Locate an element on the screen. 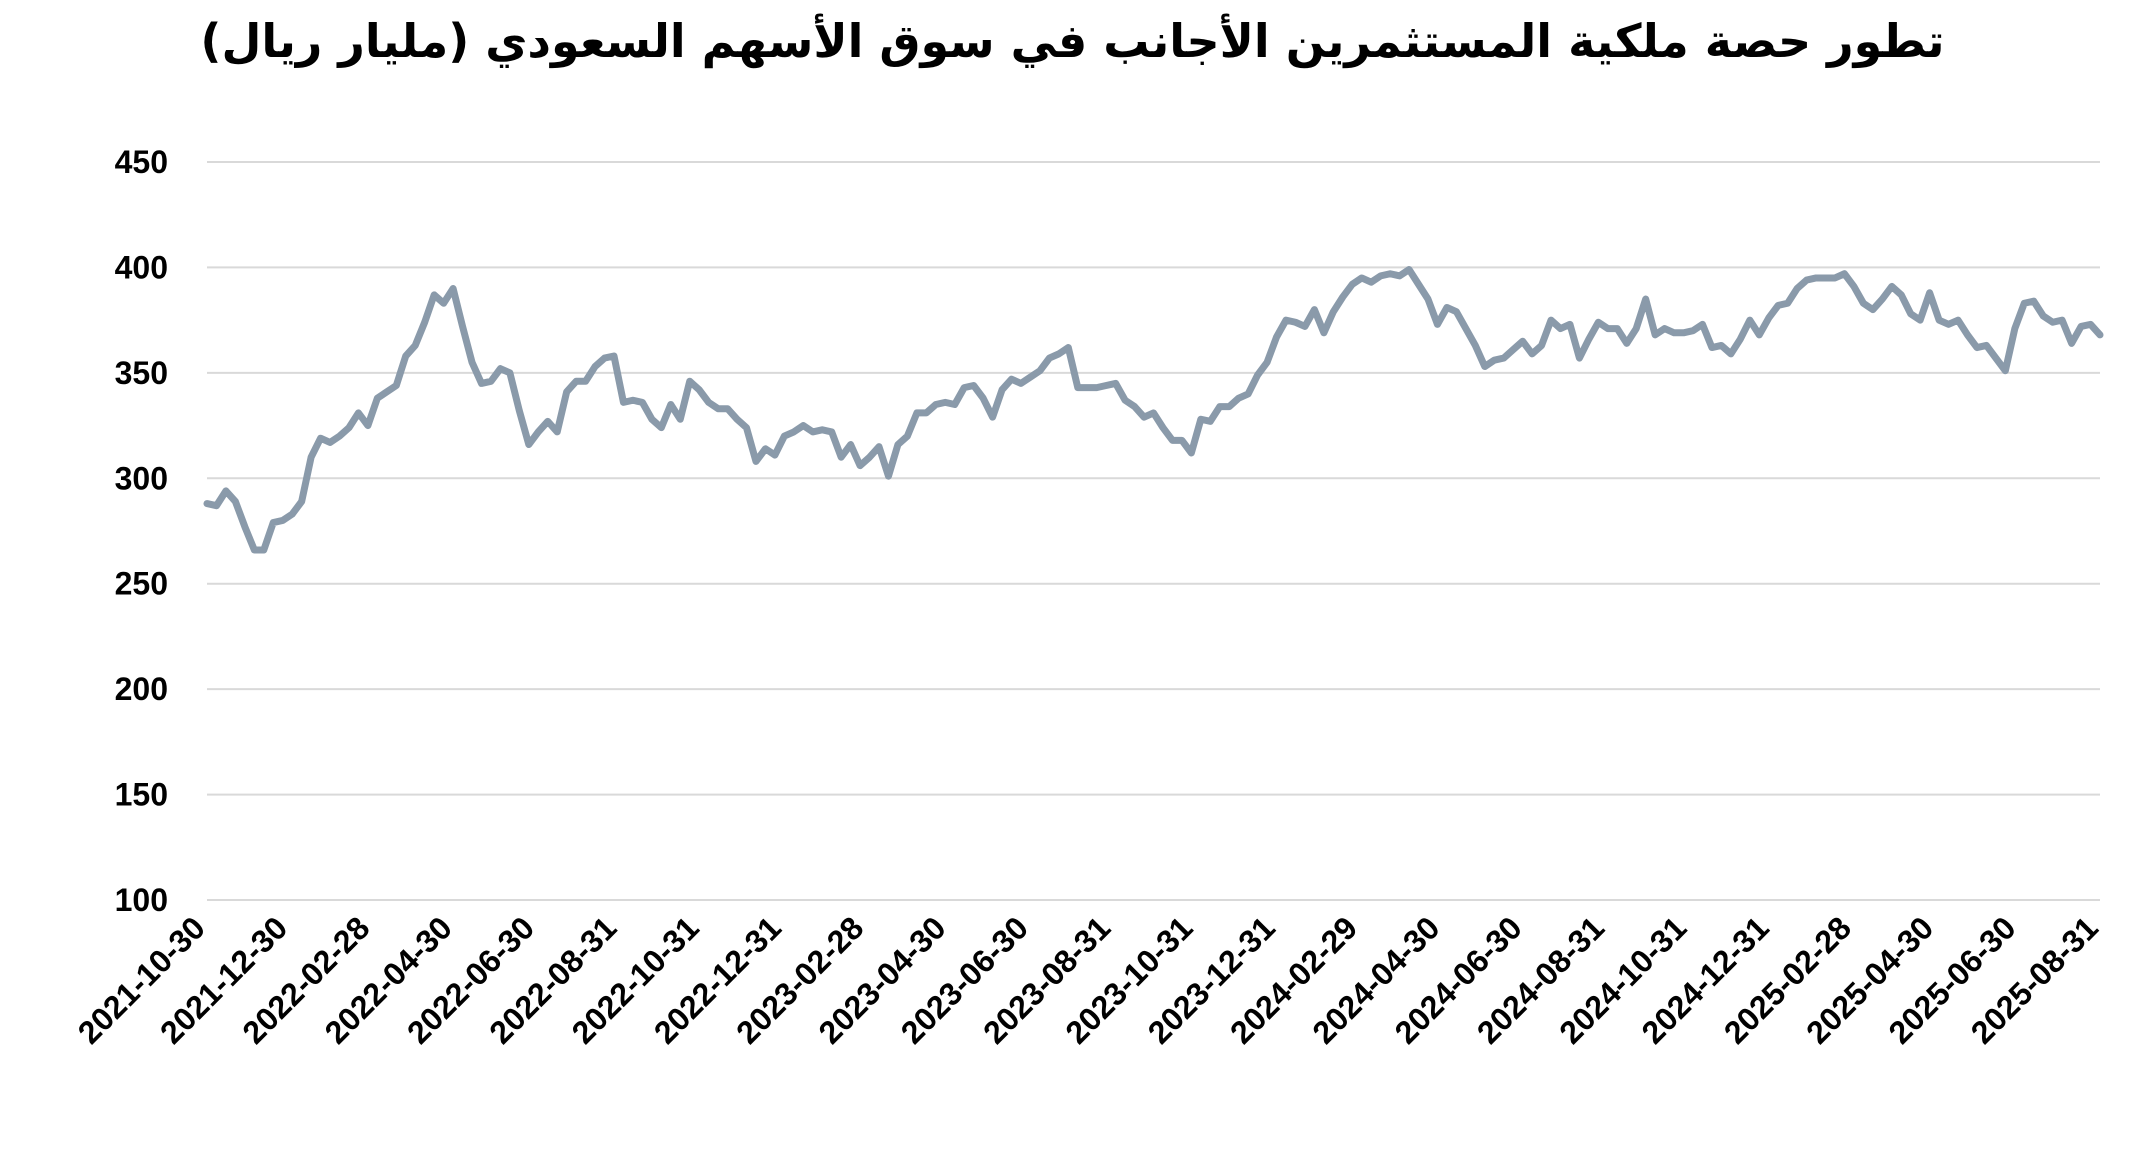 The height and width of the screenshot is (1164, 2145). y-tick-label: 200 is located at coordinates (141, 689).